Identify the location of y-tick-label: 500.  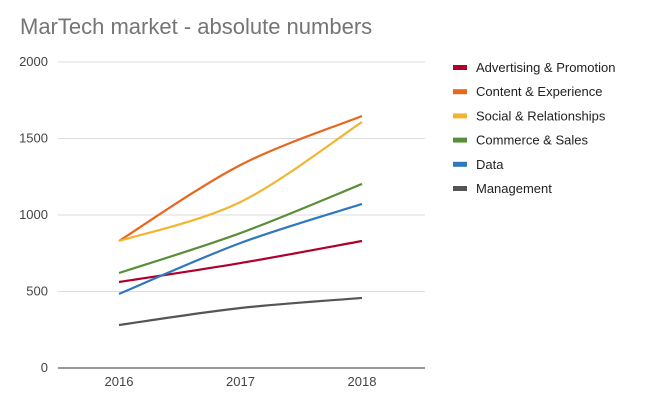
(37, 291).